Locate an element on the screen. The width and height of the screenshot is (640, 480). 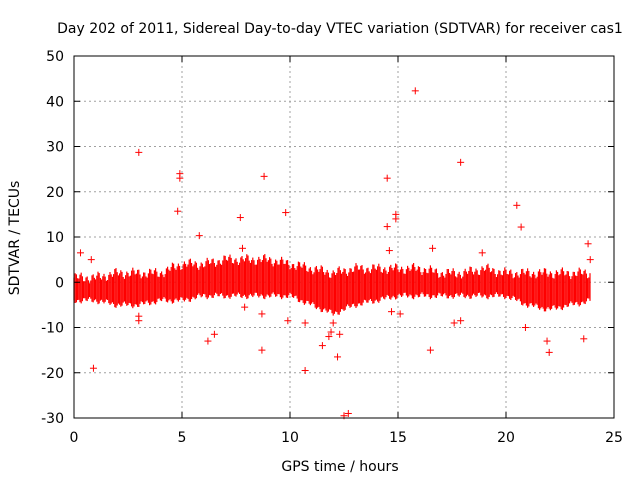
x-tick-label: 10 is located at coordinates (290, 438).